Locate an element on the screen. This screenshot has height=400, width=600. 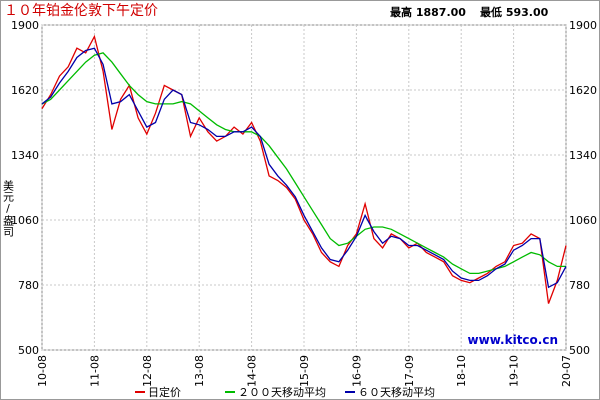
y-tick-label: 1340 is located at coordinates (25, 155).